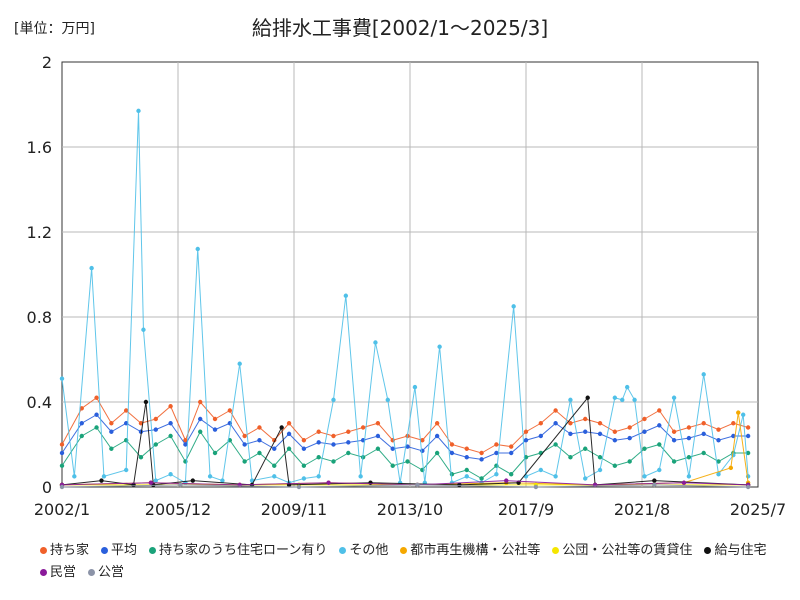 This screenshot has width=800, height=600. I want to click on legend-label: 民営, so click(63, 572).